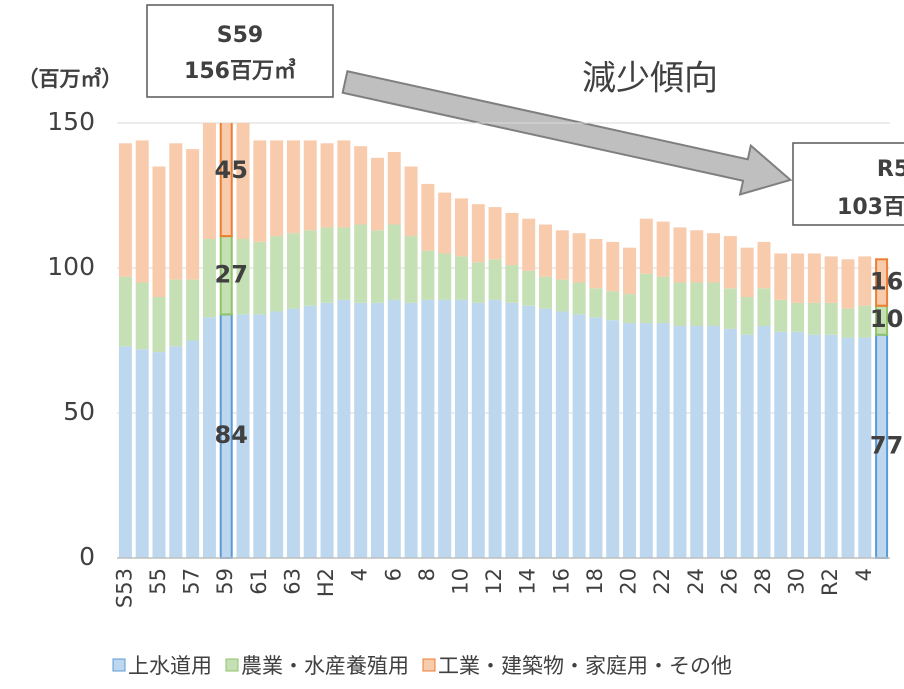  Describe the element at coordinates (124, 588) in the screenshot. I see `x-tick-label: S53` at that location.